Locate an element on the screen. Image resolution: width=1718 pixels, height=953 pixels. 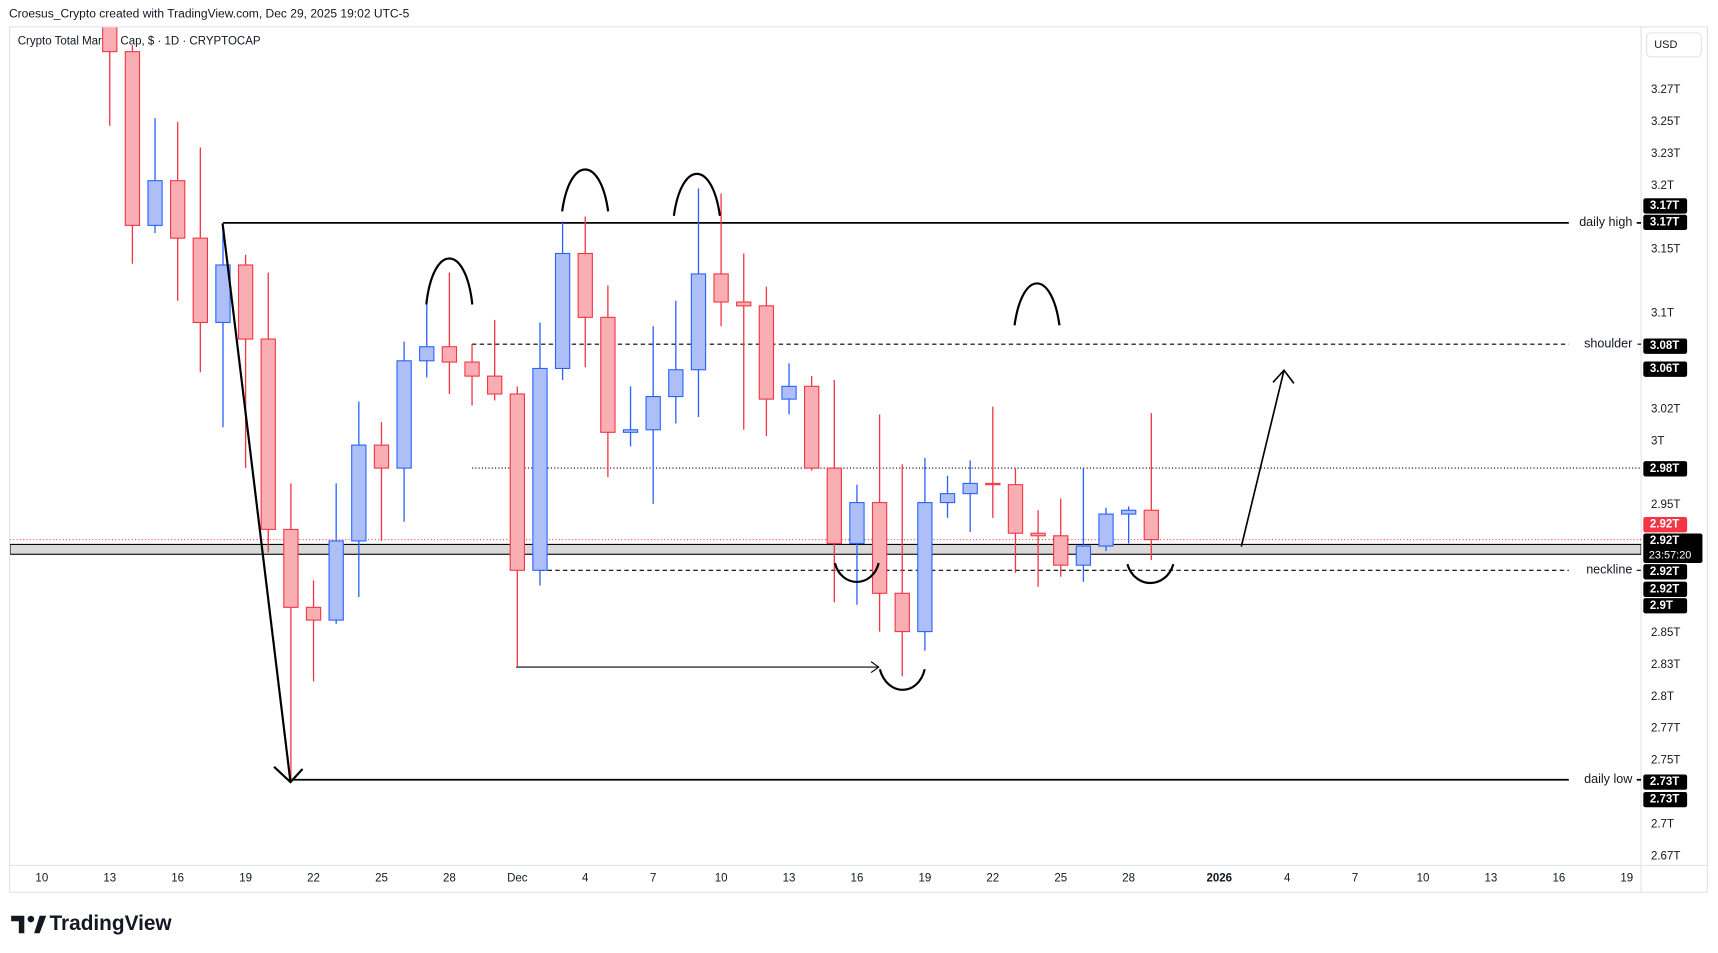
currency-label: USD is located at coordinates (1665, 45).